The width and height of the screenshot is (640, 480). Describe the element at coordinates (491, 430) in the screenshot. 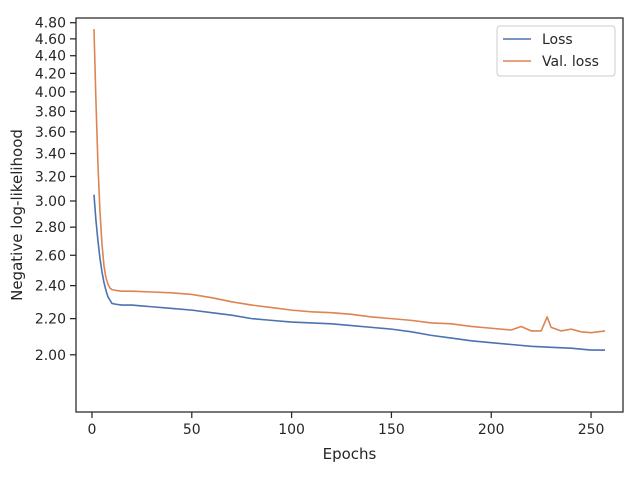

I see `x-tick-label: 200` at that location.